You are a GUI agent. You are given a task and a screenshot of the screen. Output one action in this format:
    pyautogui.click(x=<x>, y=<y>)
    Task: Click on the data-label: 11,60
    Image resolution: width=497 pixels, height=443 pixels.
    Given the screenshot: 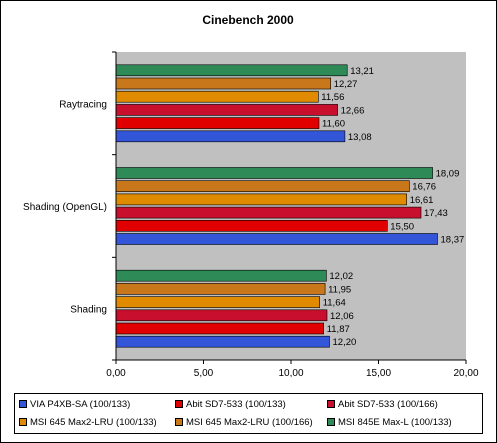 What is the action you would take?
    pyautogui.click(x=333, y=124)
    